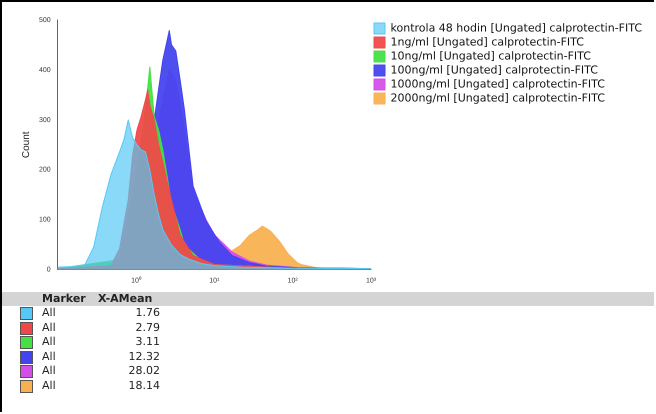 The height and width of the screenshot is (414, 656). What do you see at coordinates (148, 327) in the screenshot?
I see `text: 2.79` at bounding box center [148, 327].